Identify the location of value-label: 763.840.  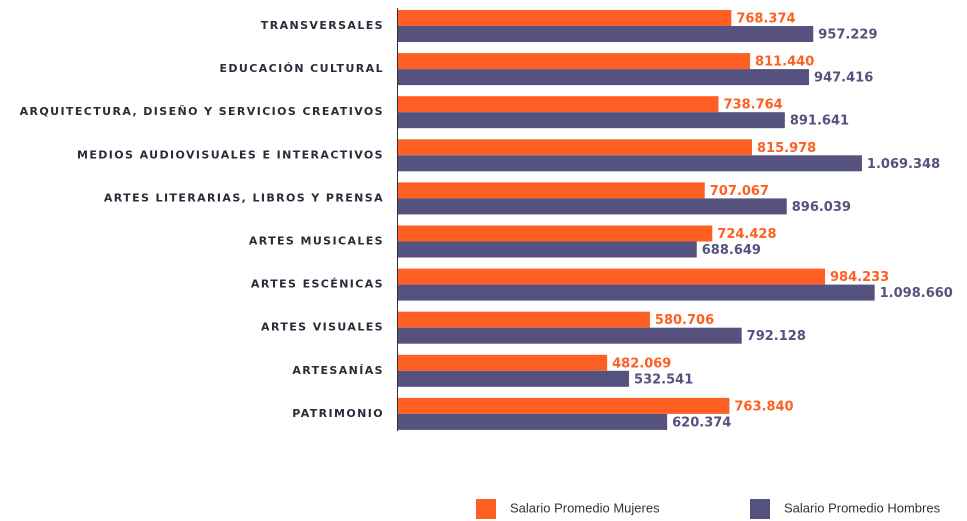
(763, 406).